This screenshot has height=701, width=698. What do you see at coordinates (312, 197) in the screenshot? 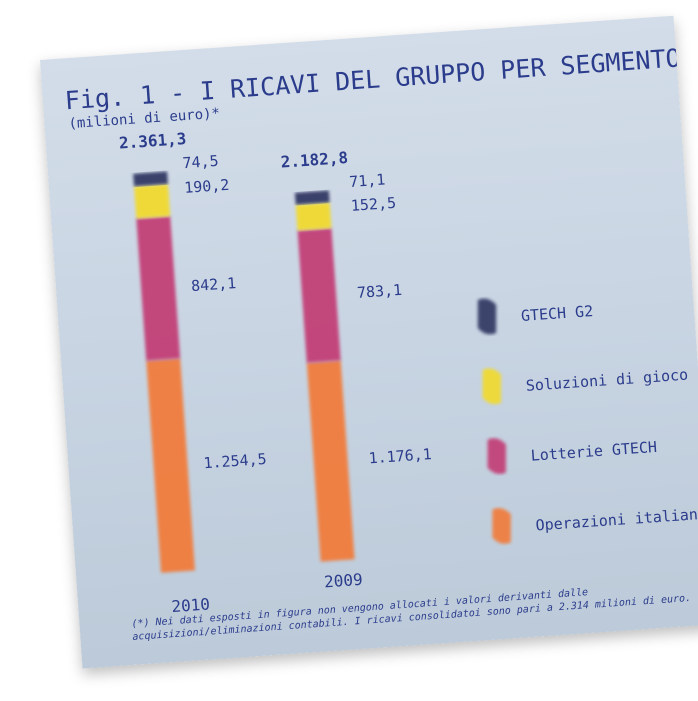
I see `bar-segment-gtech-g2-2009` at bounding box center [312, 197].